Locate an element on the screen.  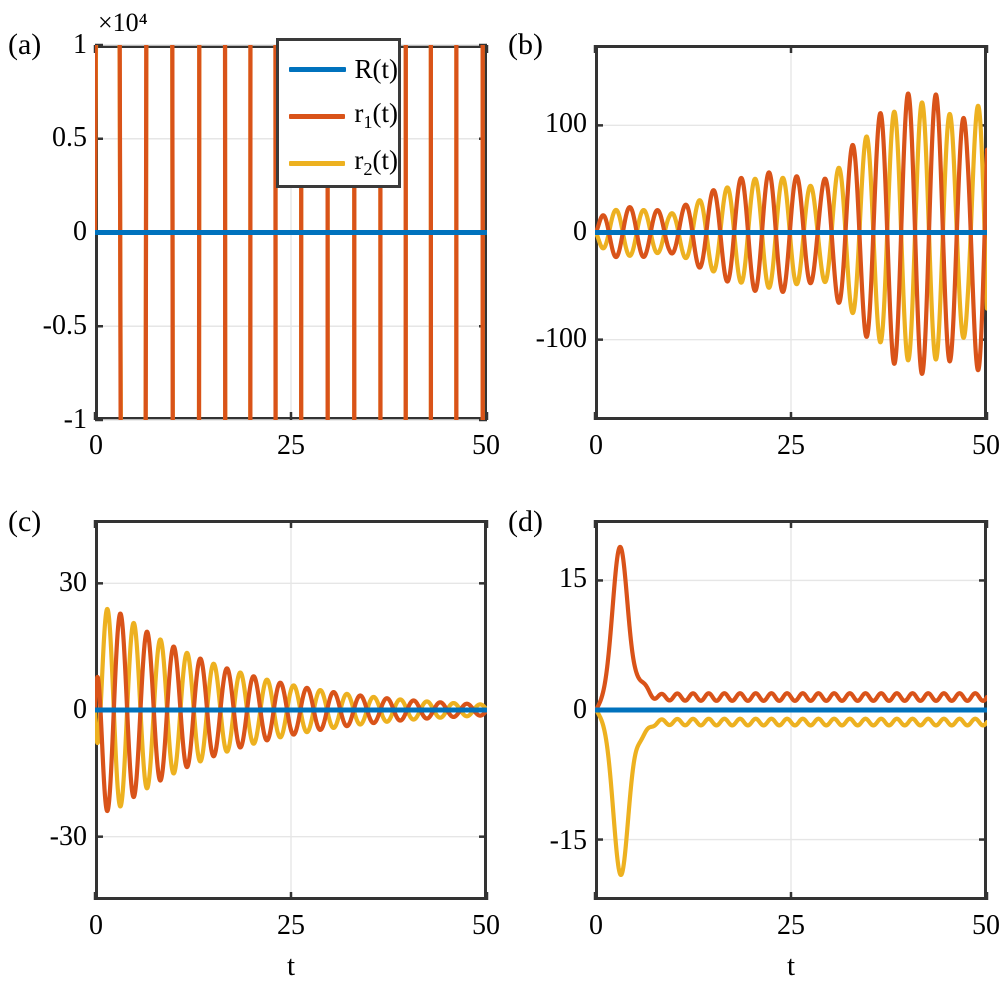
legend-label-r1-sub: 1 is located at coordinates (368, 122).